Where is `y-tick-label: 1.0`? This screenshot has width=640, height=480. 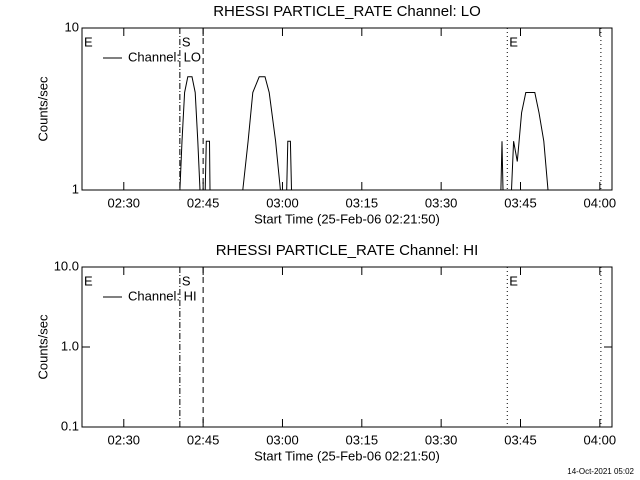
y-tick-label: 1.0 is located at coordinates (70, 345).